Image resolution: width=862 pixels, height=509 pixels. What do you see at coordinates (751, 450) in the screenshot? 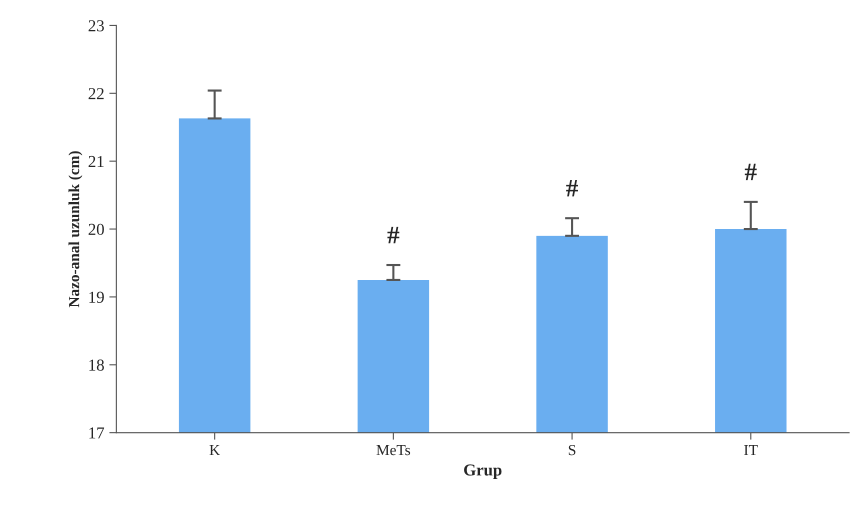
I see `x-tick-label: IT` at bounding box center [751, 450].